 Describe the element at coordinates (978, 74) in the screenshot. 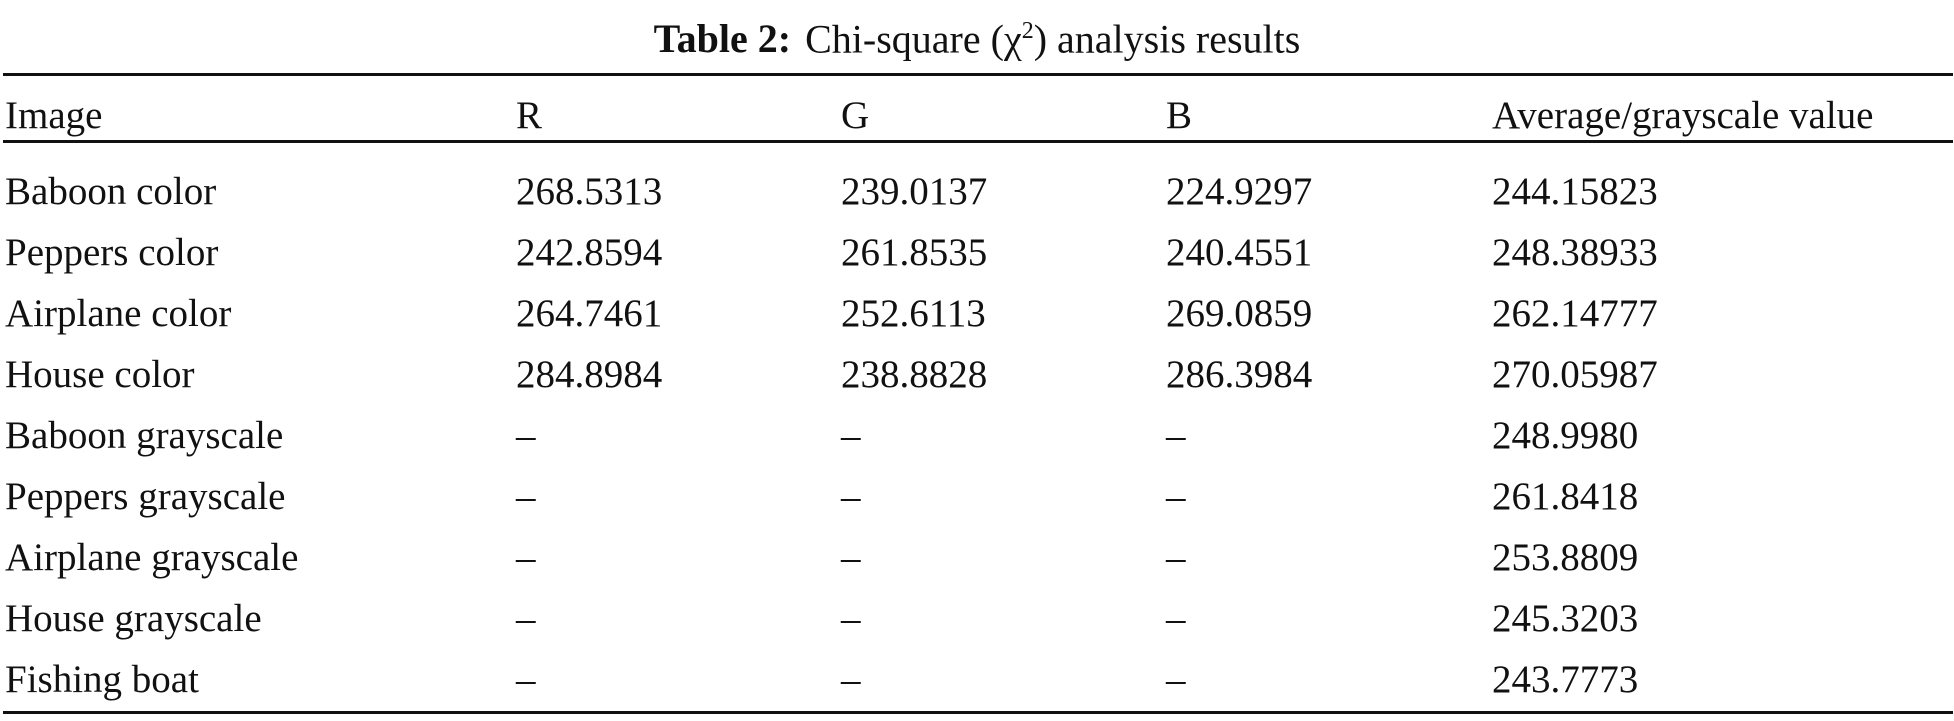

I see `top-rule` at that location.